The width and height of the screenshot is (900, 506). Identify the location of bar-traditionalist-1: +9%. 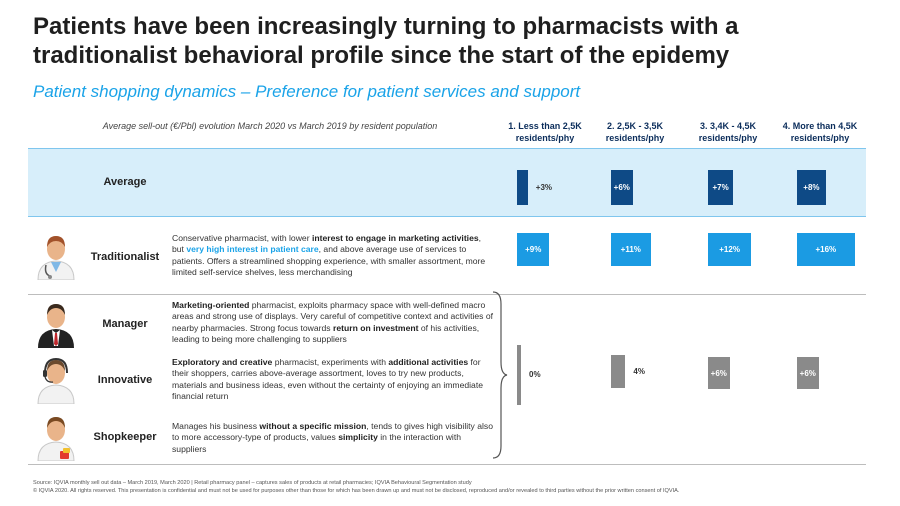
(533, 249).